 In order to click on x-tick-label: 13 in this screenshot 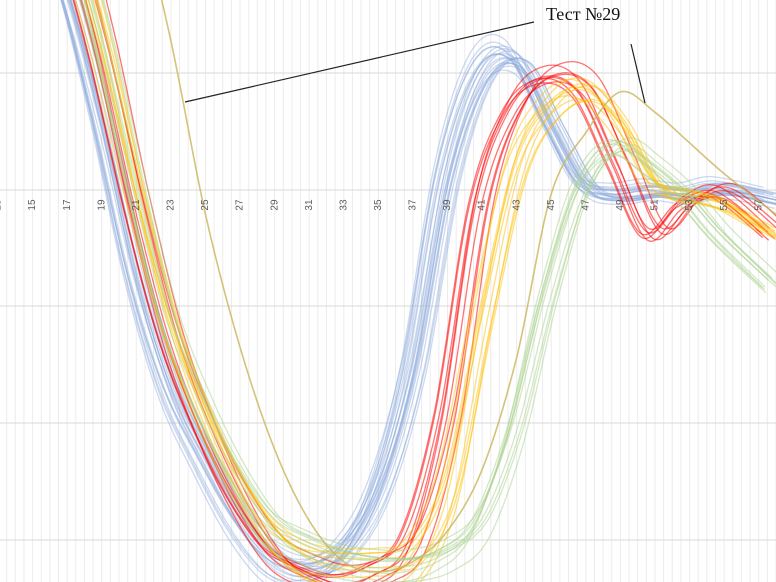, I will do `click(2, 205)`.